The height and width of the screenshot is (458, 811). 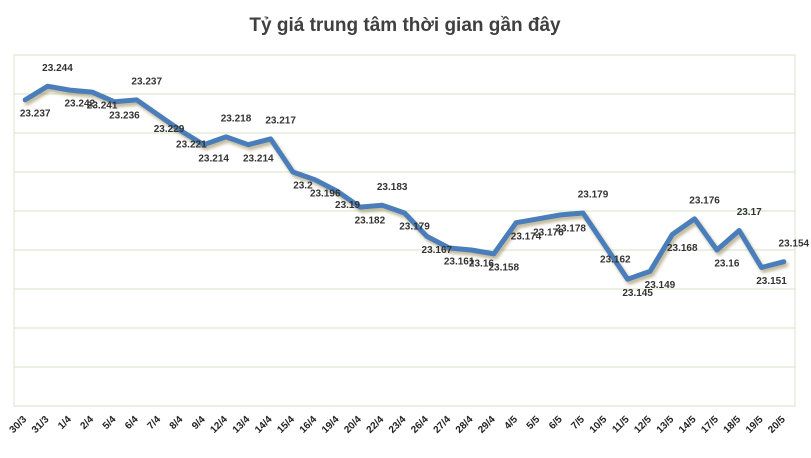 What do you see at coordinates (236, 119) in the screenshot?
I see `value-label: 23.218` at bounding box center [236, 119].